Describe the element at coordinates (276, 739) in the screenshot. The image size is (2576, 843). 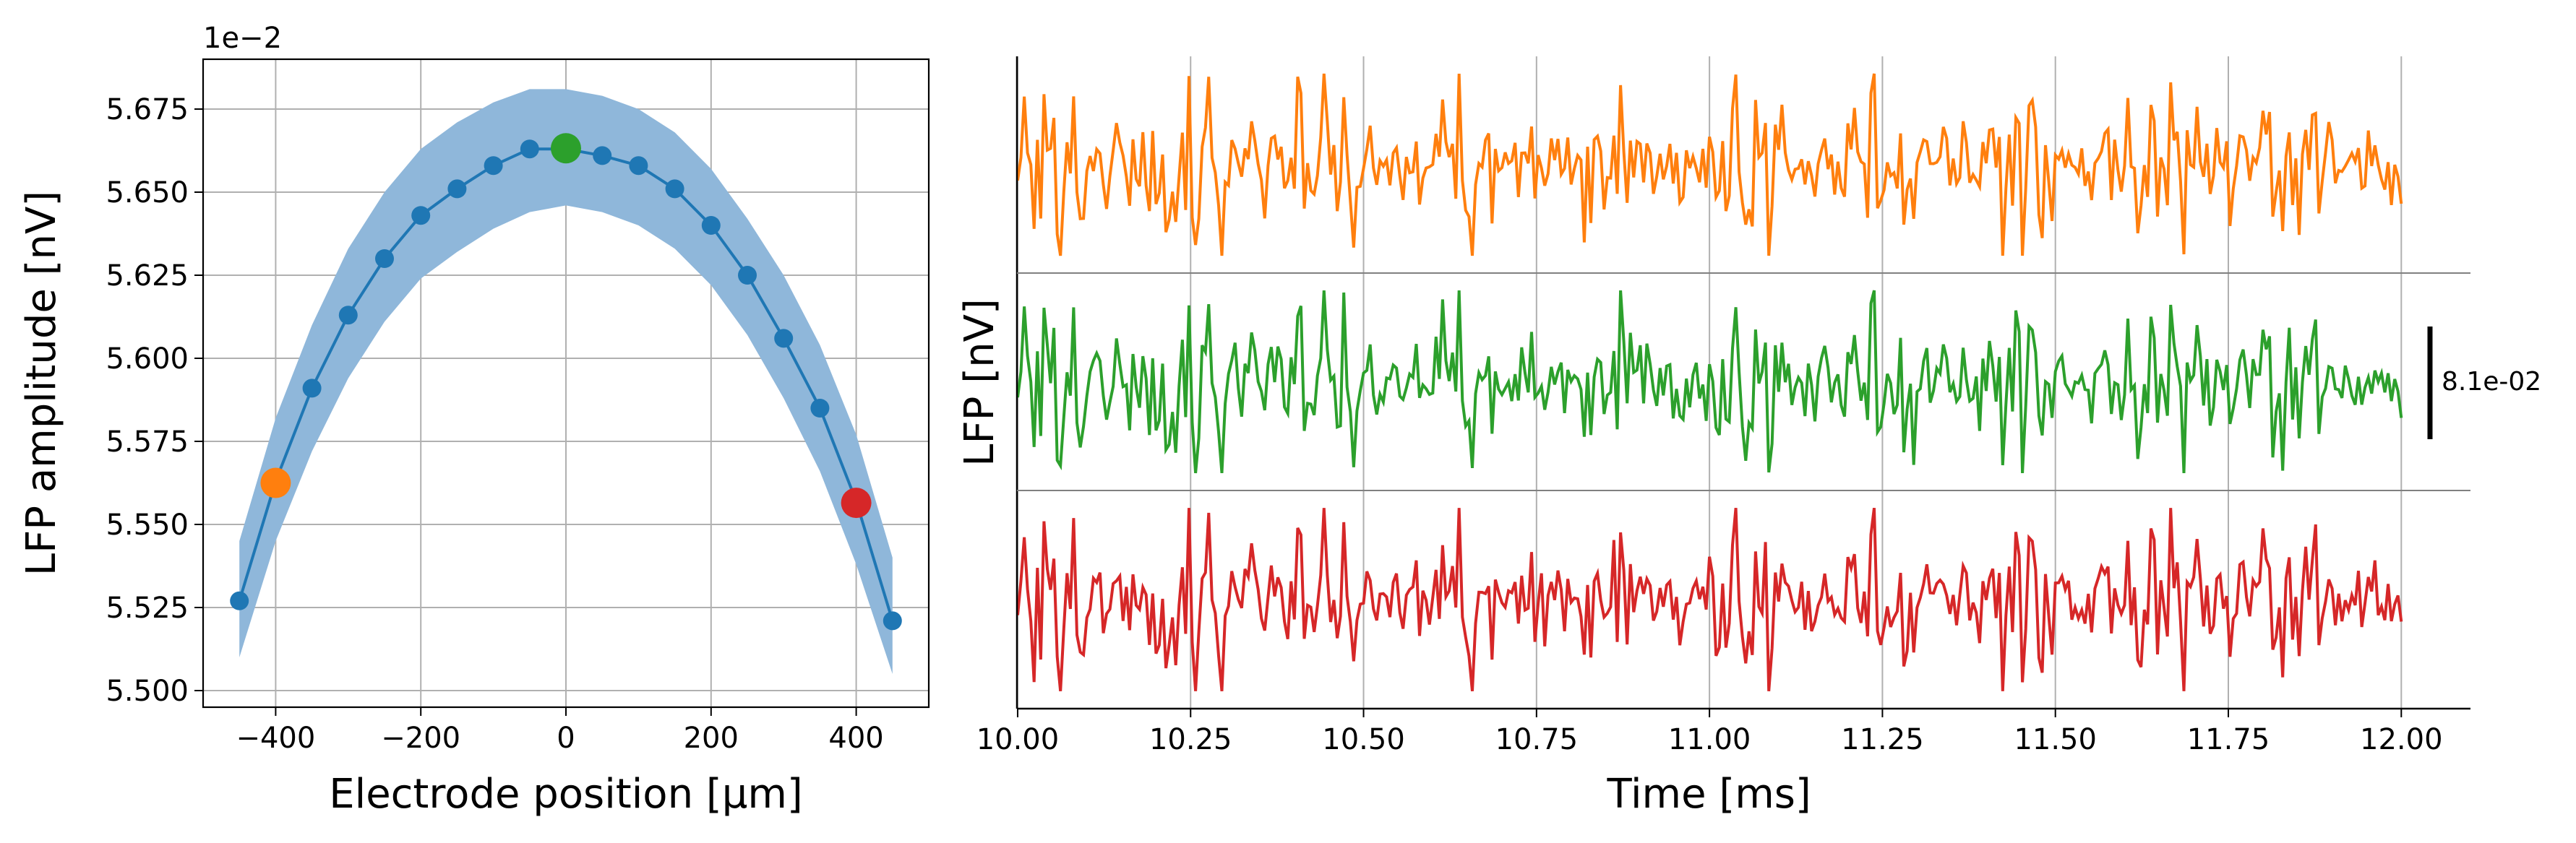
I see `left-x-tick-label: −400` at that location.